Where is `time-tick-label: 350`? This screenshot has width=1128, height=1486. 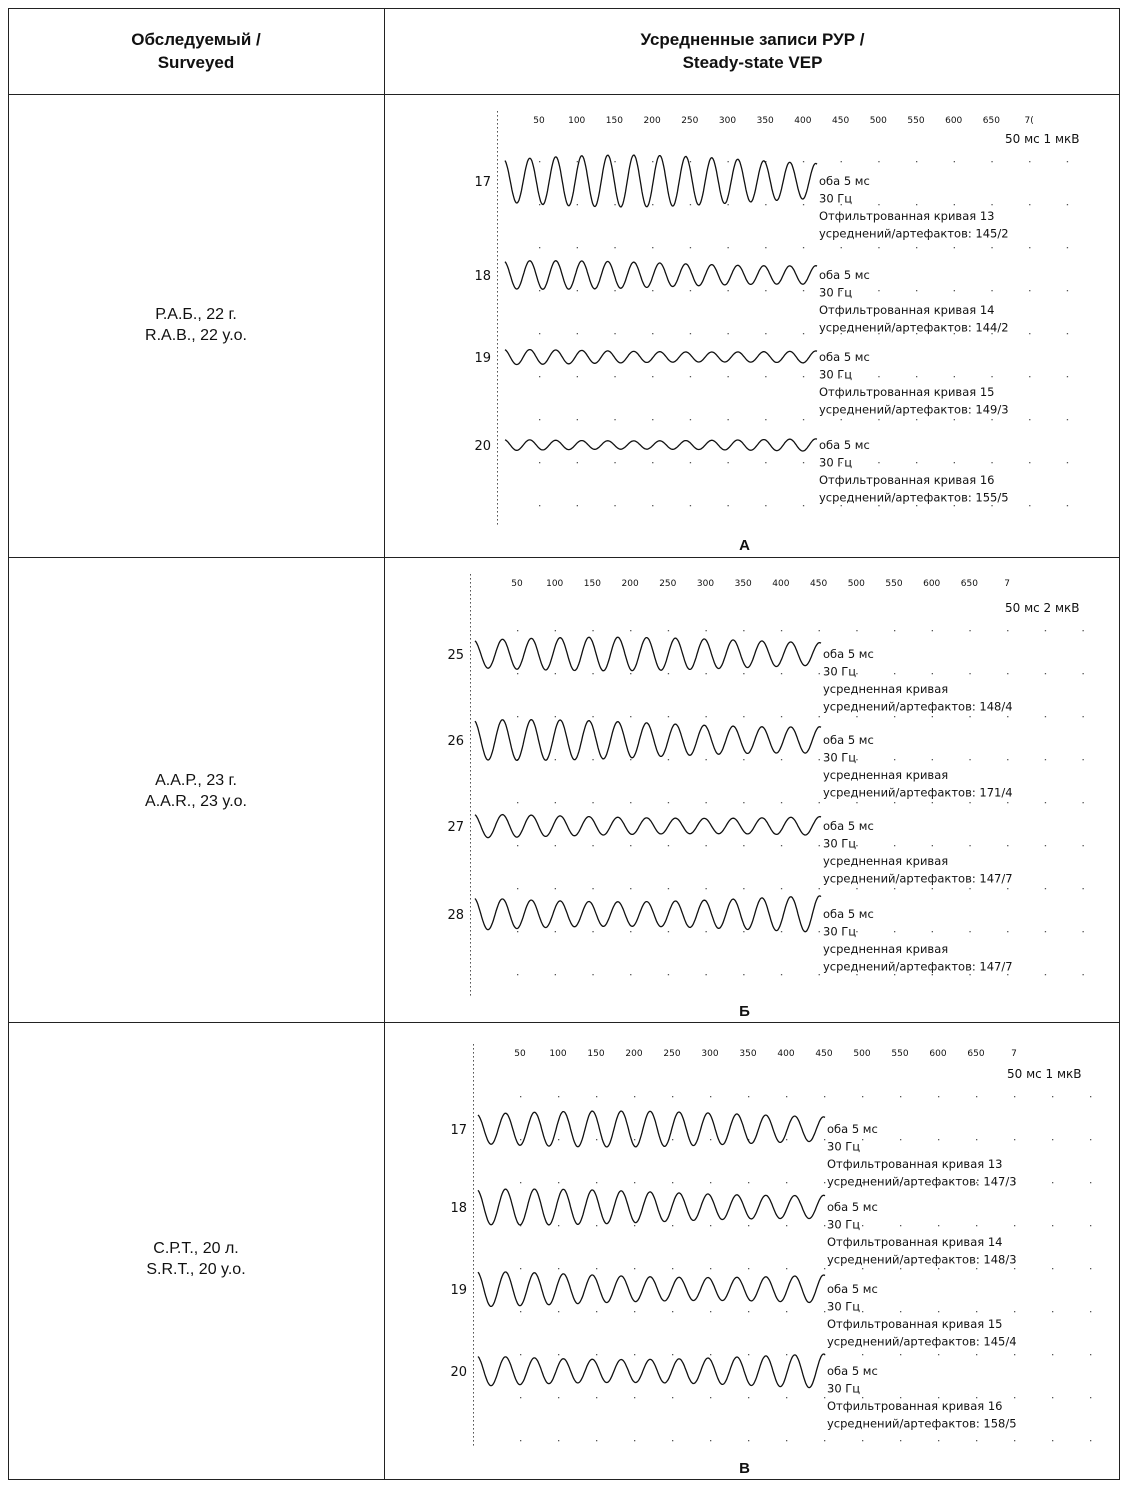
time-tick-label: 350 is located at coordinates (747, 1054).